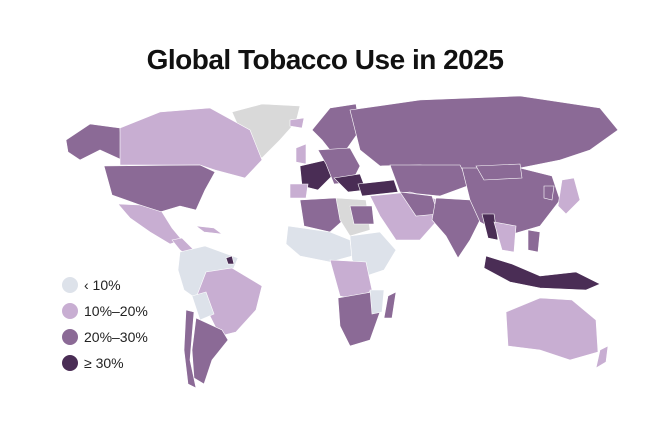  I want to click on country-se-asia, so click(505, 237).